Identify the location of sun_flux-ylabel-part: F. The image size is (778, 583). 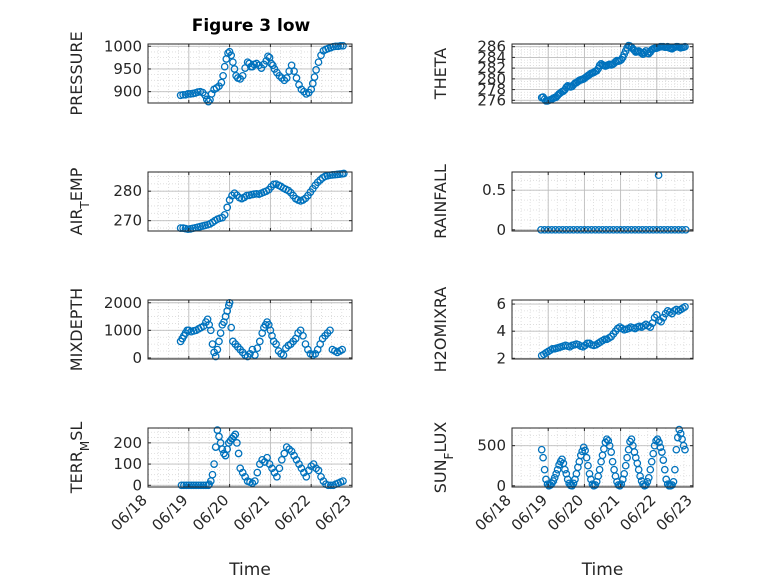
(449, 455).